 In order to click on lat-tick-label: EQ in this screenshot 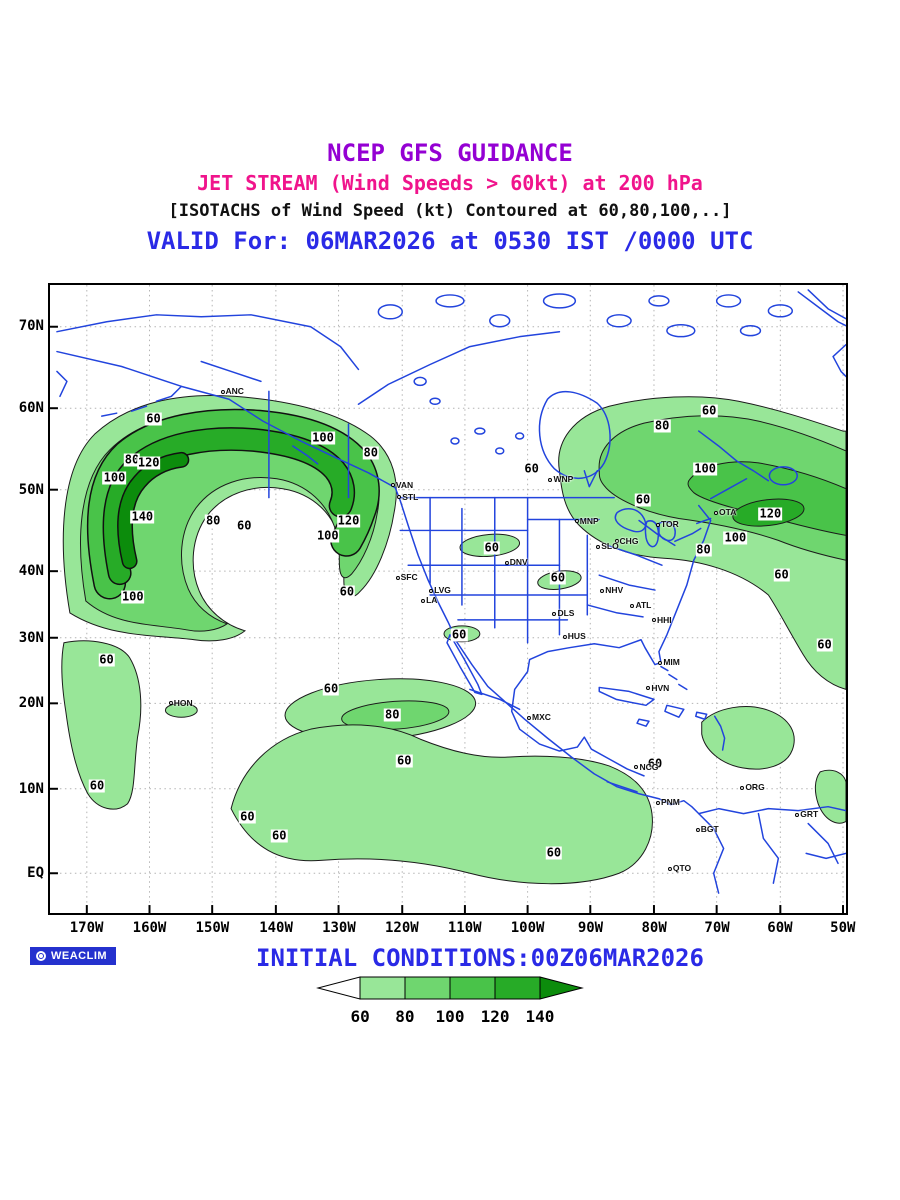, I will do `click(35, 873)`.